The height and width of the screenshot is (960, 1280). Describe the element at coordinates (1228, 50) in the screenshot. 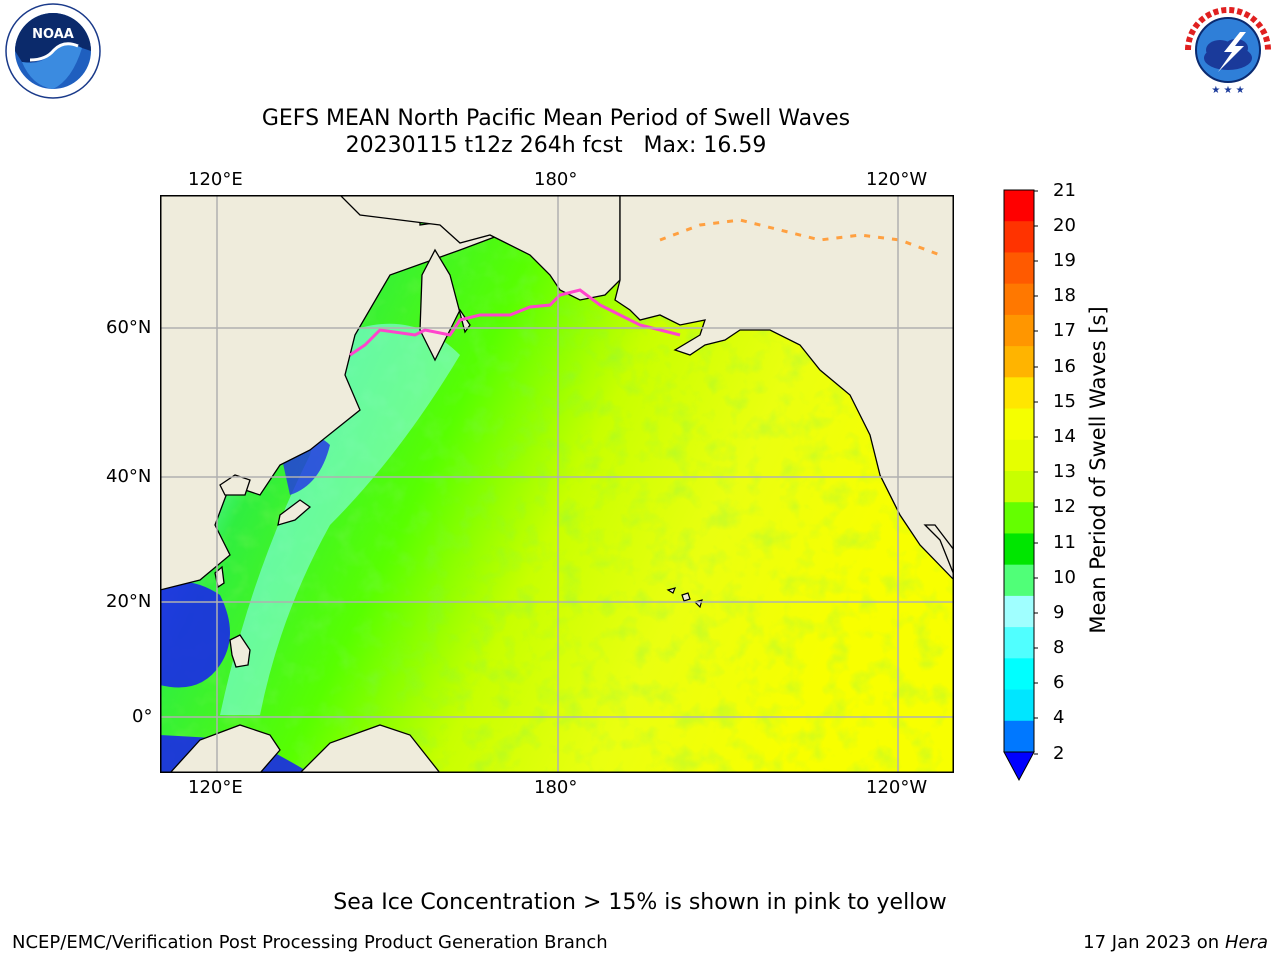

I see `nws-logo: ★ ★ ★` at that location.